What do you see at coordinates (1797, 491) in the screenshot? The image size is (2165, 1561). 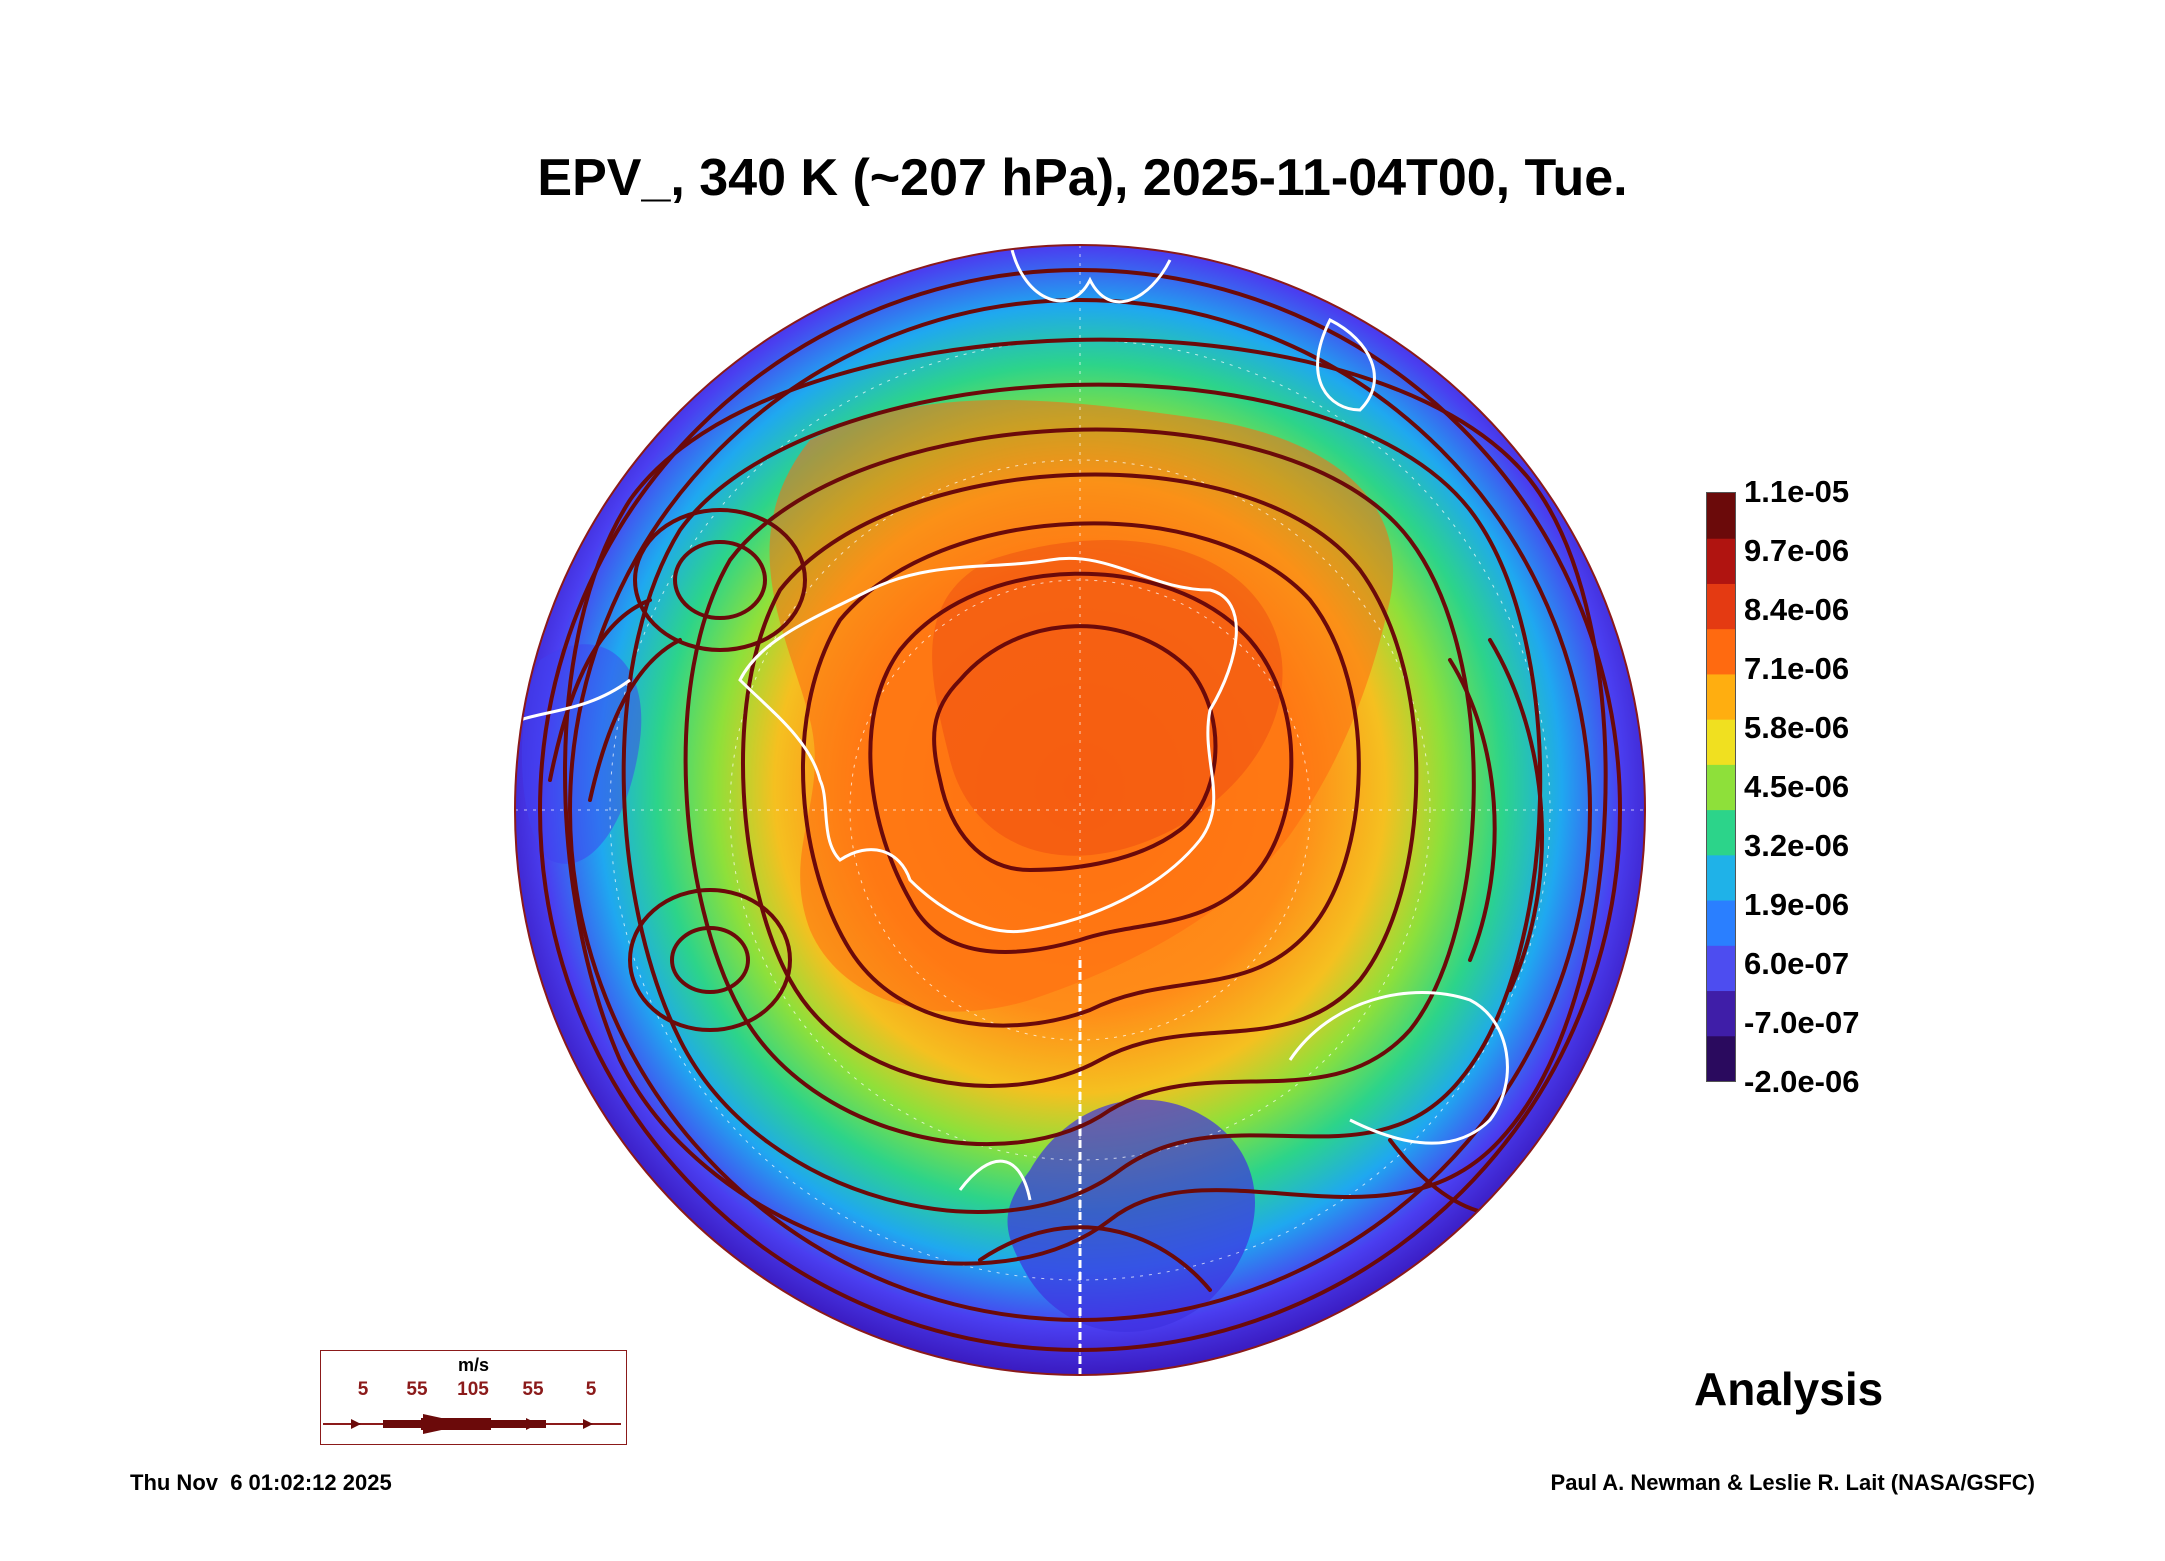 I see `colorbar-label: 1.1e-05` at bounding box center [1797, 491].